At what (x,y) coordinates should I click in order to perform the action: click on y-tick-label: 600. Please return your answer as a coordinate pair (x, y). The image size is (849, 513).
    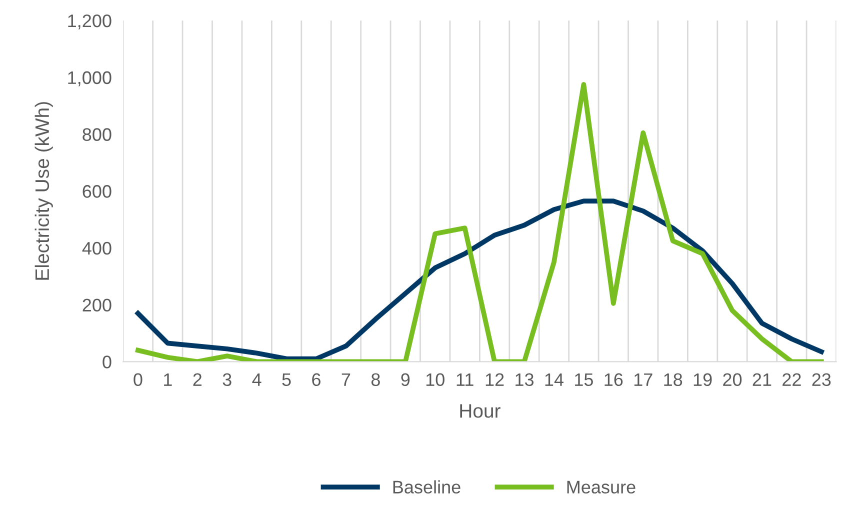
    Looking at the image, I should click on (97, 191).